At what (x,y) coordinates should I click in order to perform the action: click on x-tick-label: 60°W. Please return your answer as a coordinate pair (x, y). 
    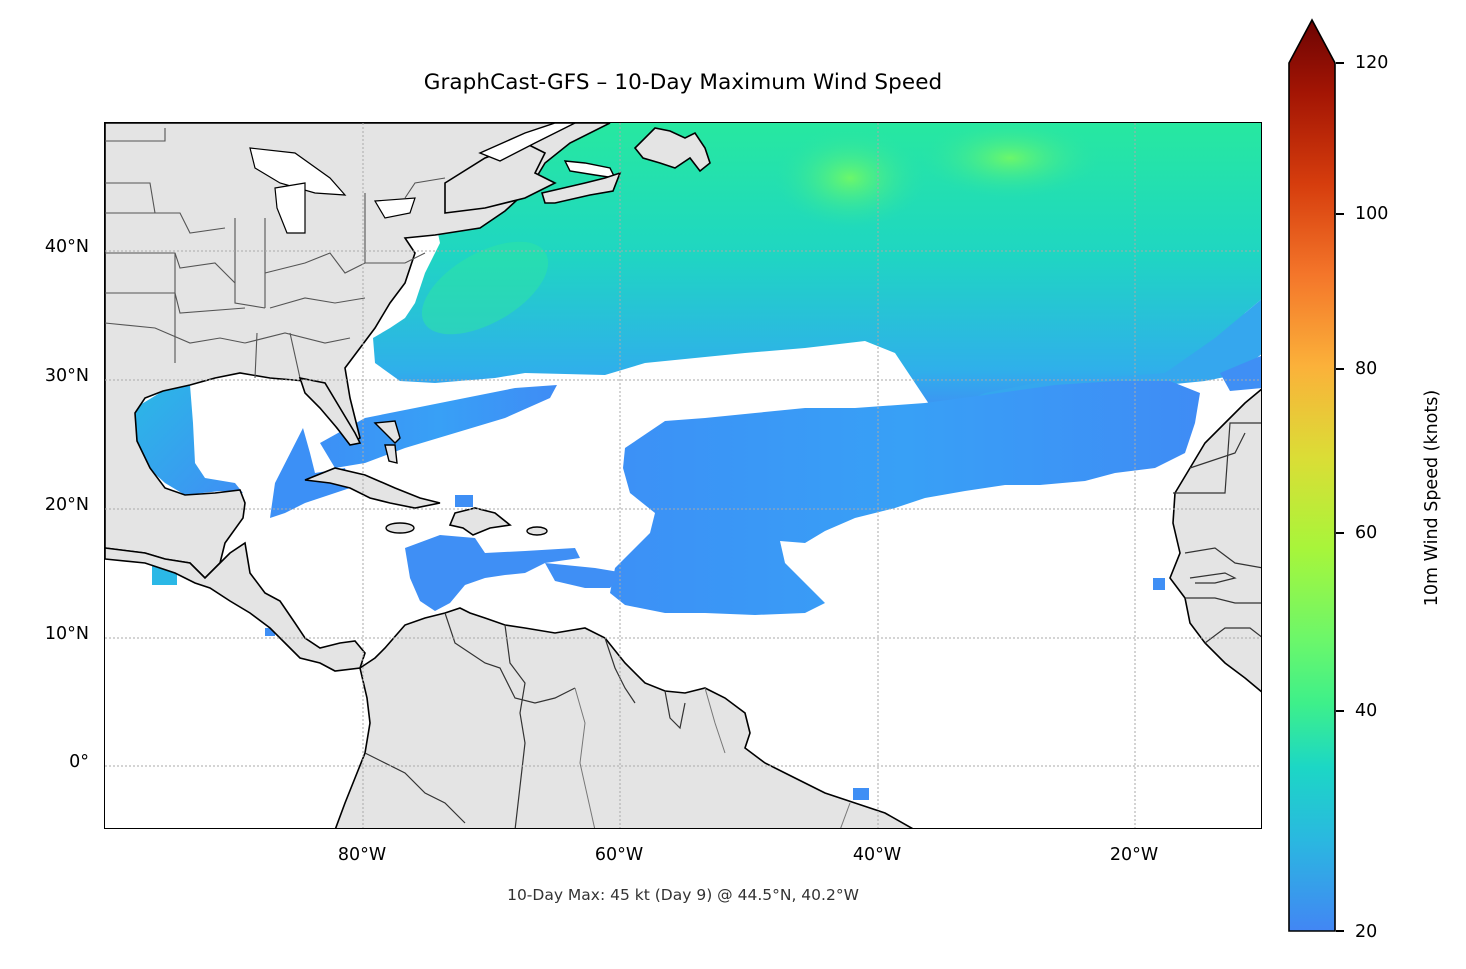
    Looking at the image, I should click on (619, 855).